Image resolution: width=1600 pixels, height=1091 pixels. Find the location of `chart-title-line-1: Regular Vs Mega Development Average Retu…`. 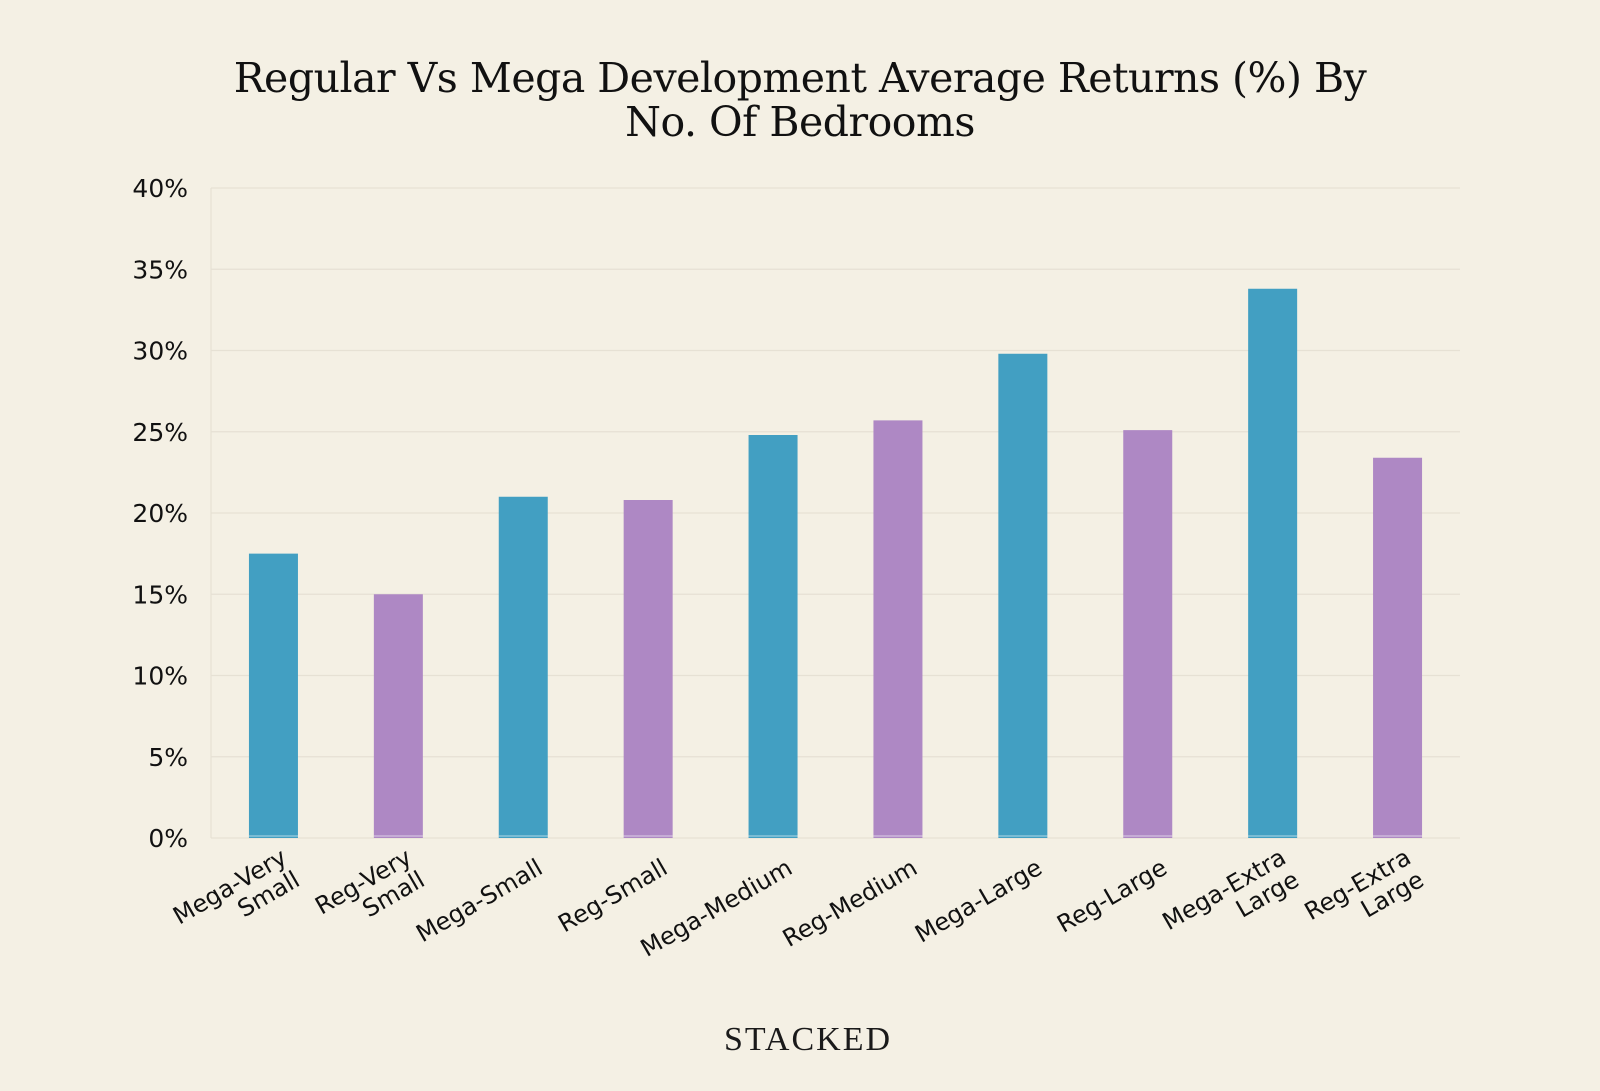

chart-title-line-1: Regular Vs Mega Development Average Retu… is located at coordinates (801, 78).